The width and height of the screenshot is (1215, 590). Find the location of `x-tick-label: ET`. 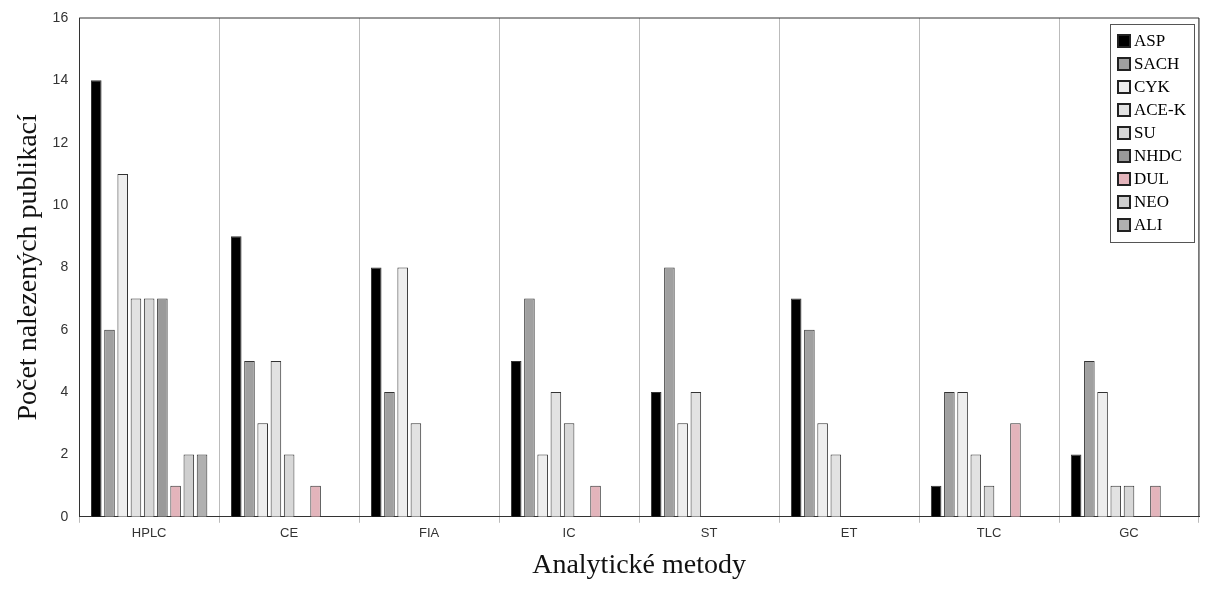

x-tick-label: ET is located at coordinates (849, 533).